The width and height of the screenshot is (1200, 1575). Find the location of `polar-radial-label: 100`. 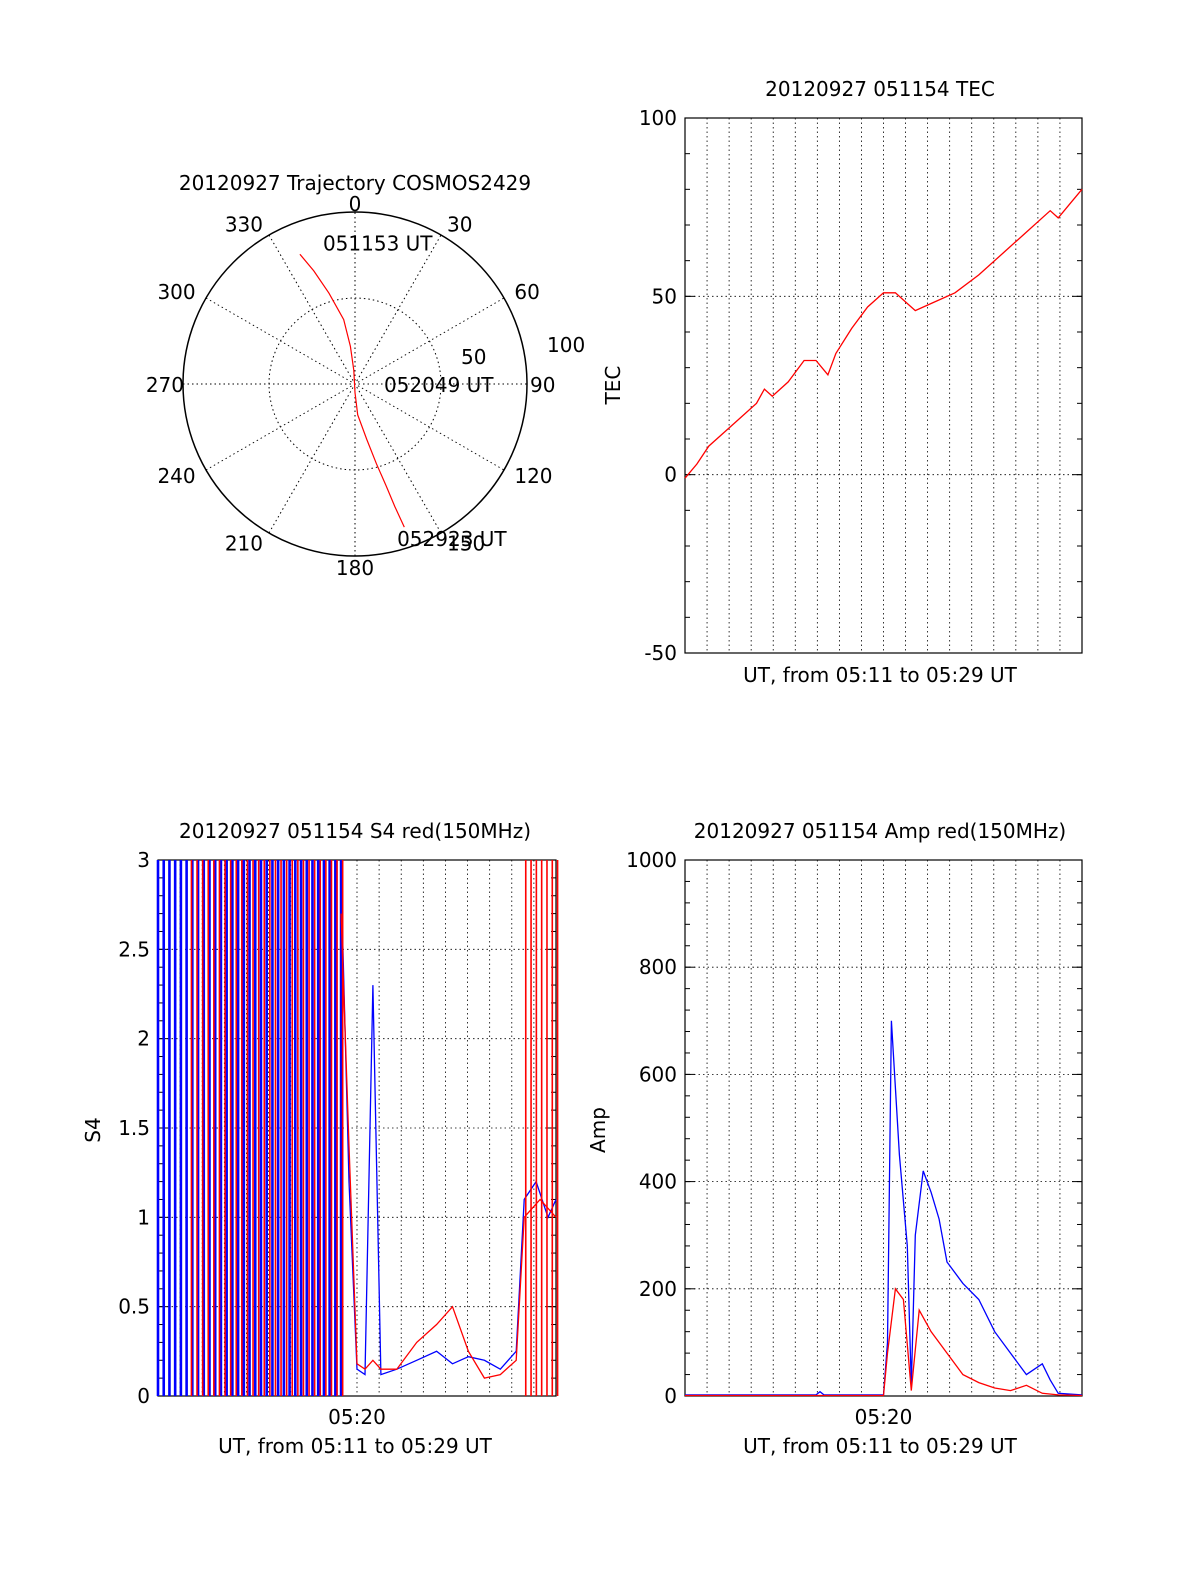

polar-radial-label: 100 is located at coordinates (566, 345).